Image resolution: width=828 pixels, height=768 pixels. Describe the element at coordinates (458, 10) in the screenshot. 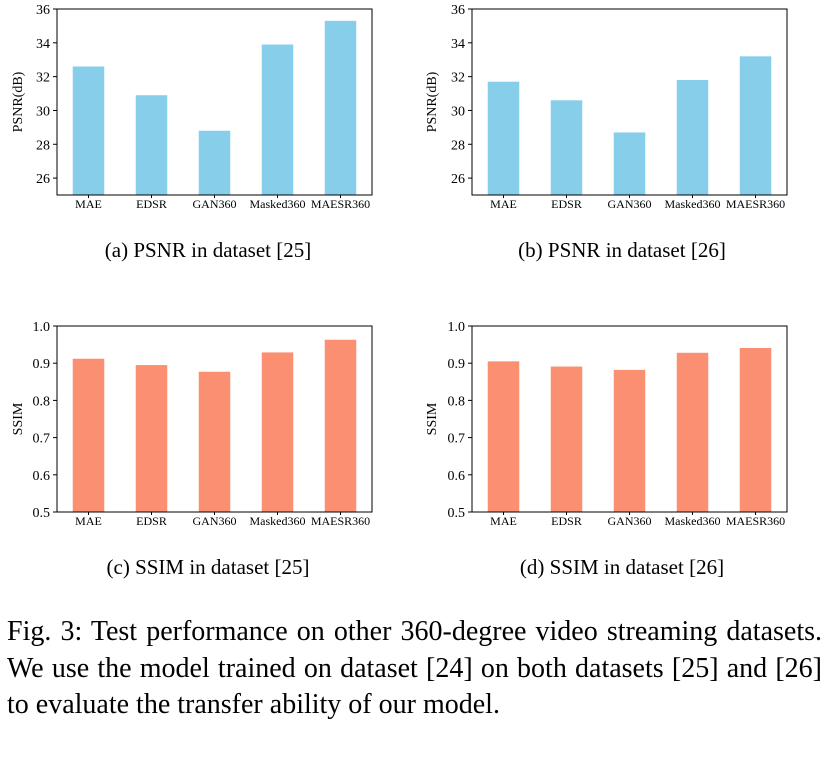

I see `ytick-label-b-5: 36` at that location.